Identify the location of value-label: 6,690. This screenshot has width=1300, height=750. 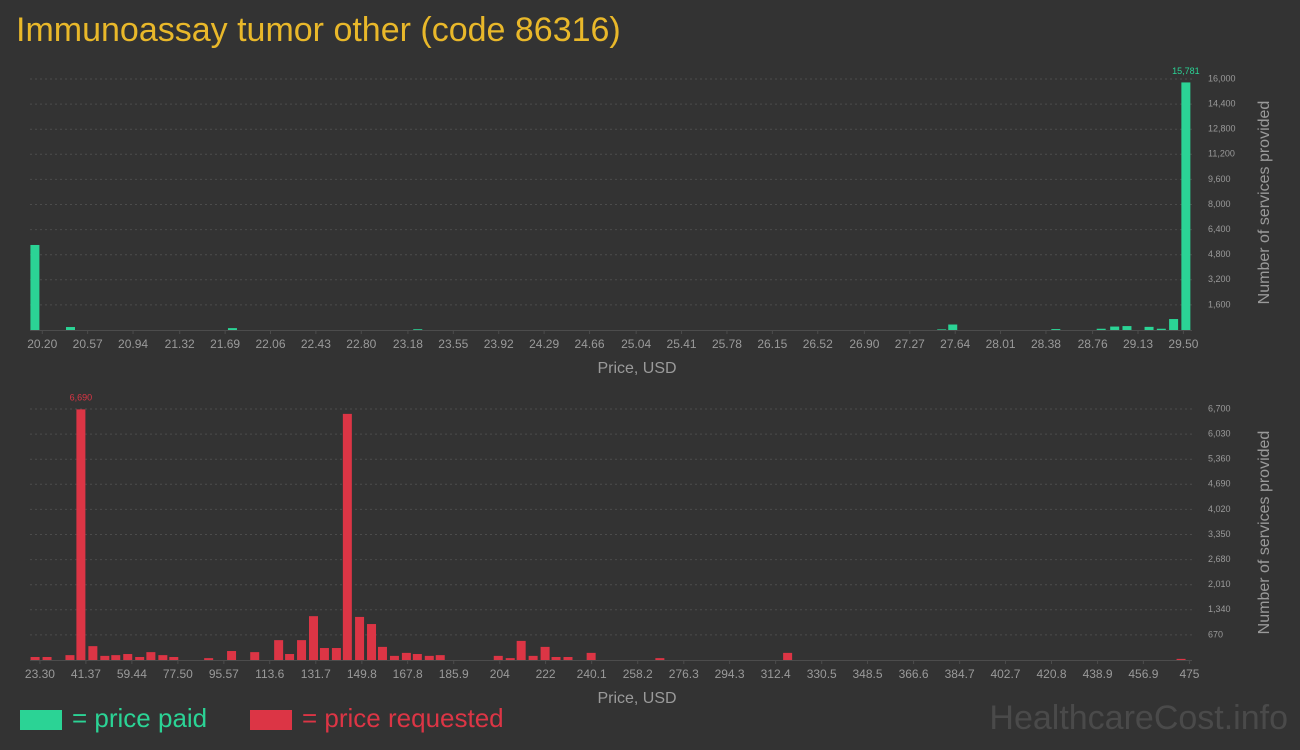
(81, 398).